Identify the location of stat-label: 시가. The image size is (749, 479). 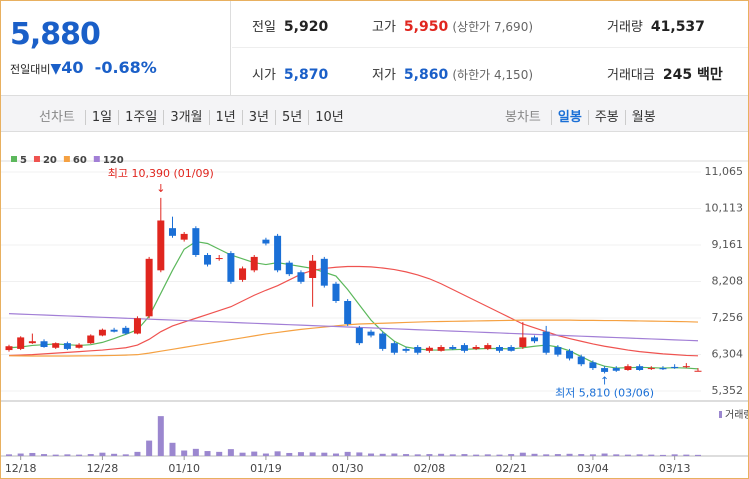
(264, 75).